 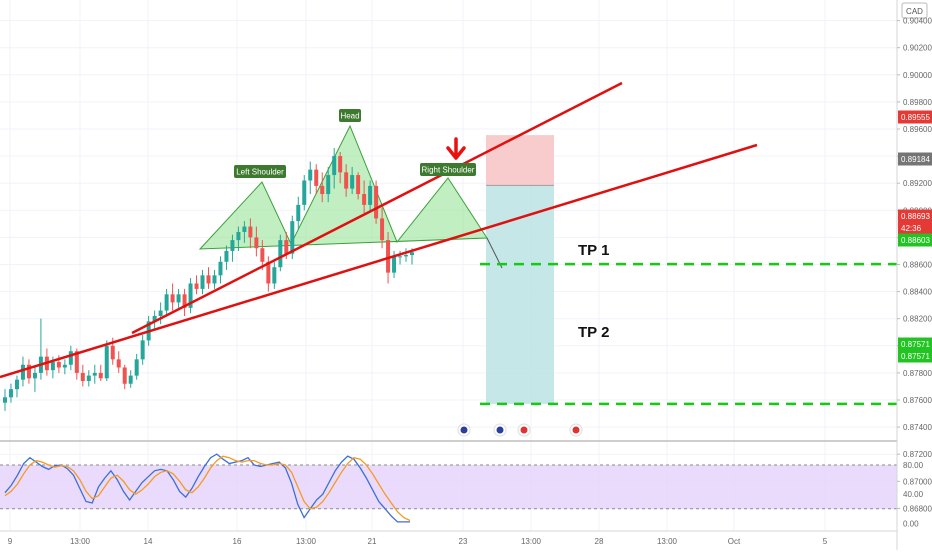 I want to click on pattern-label-1: Head, so click(x=349, y=116).